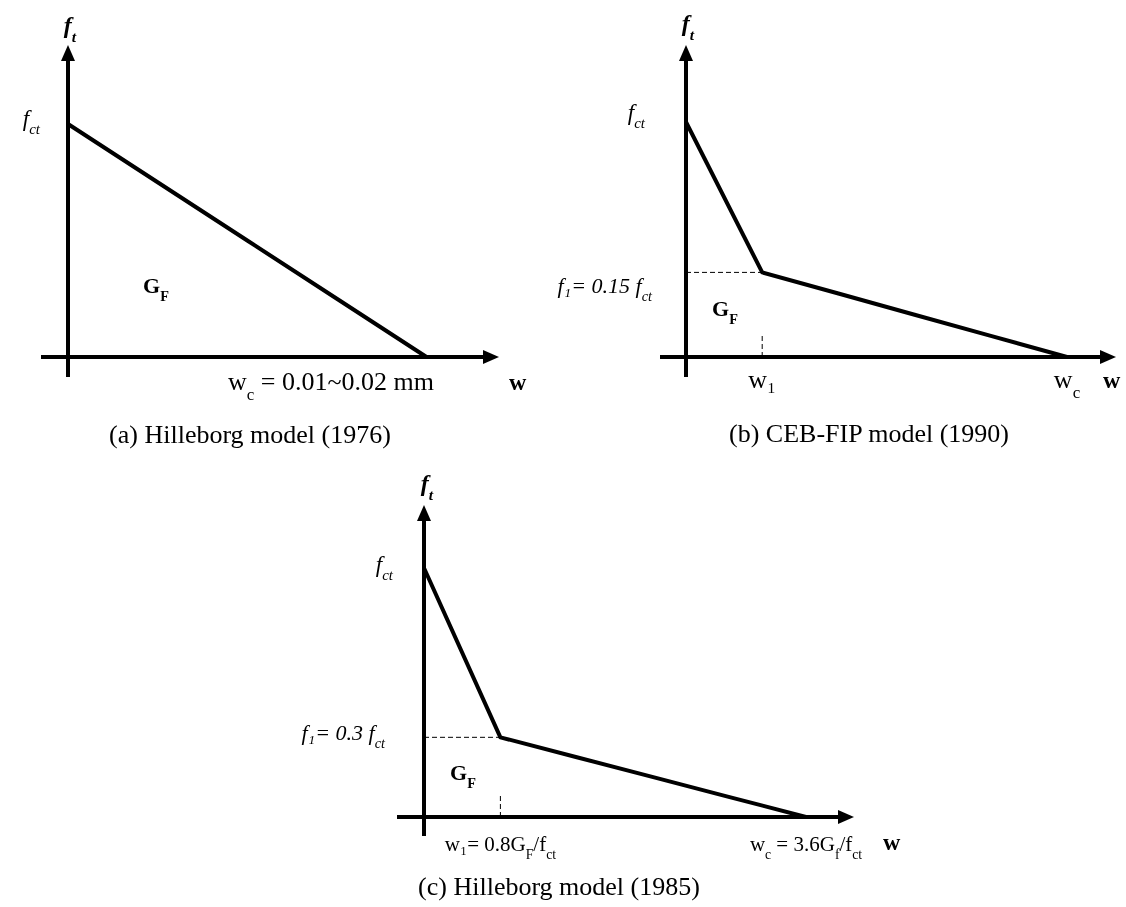  Describe the element at coordinates (250, 434) in the screenshot. I see `text: (a) Hilleborg model (1976)` at that location.